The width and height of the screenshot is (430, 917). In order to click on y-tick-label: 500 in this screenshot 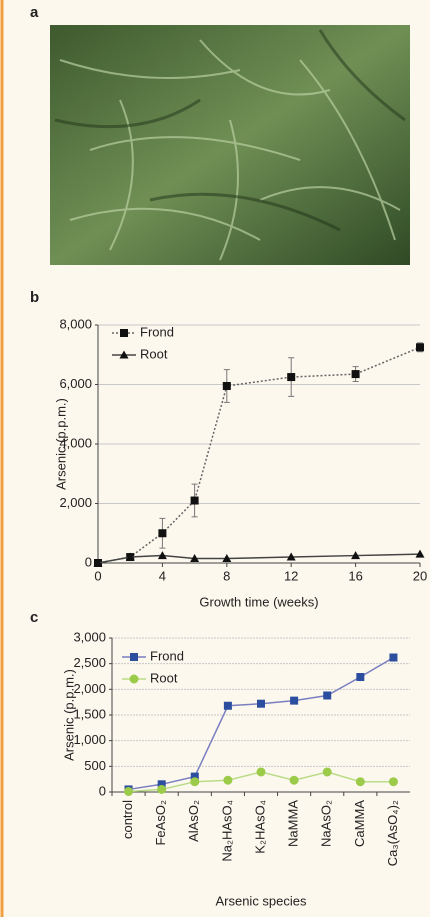, I will do `click(95, 765)`.